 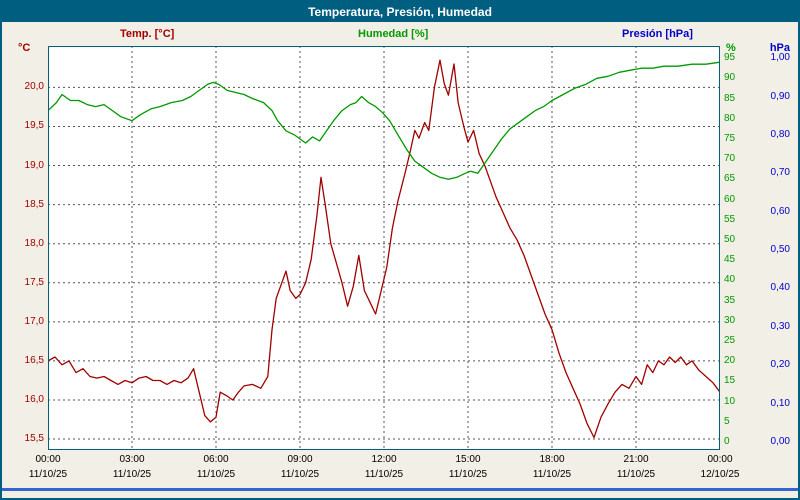 I want to click on y-tick-humidity: 95, so click(x=730, y=58).